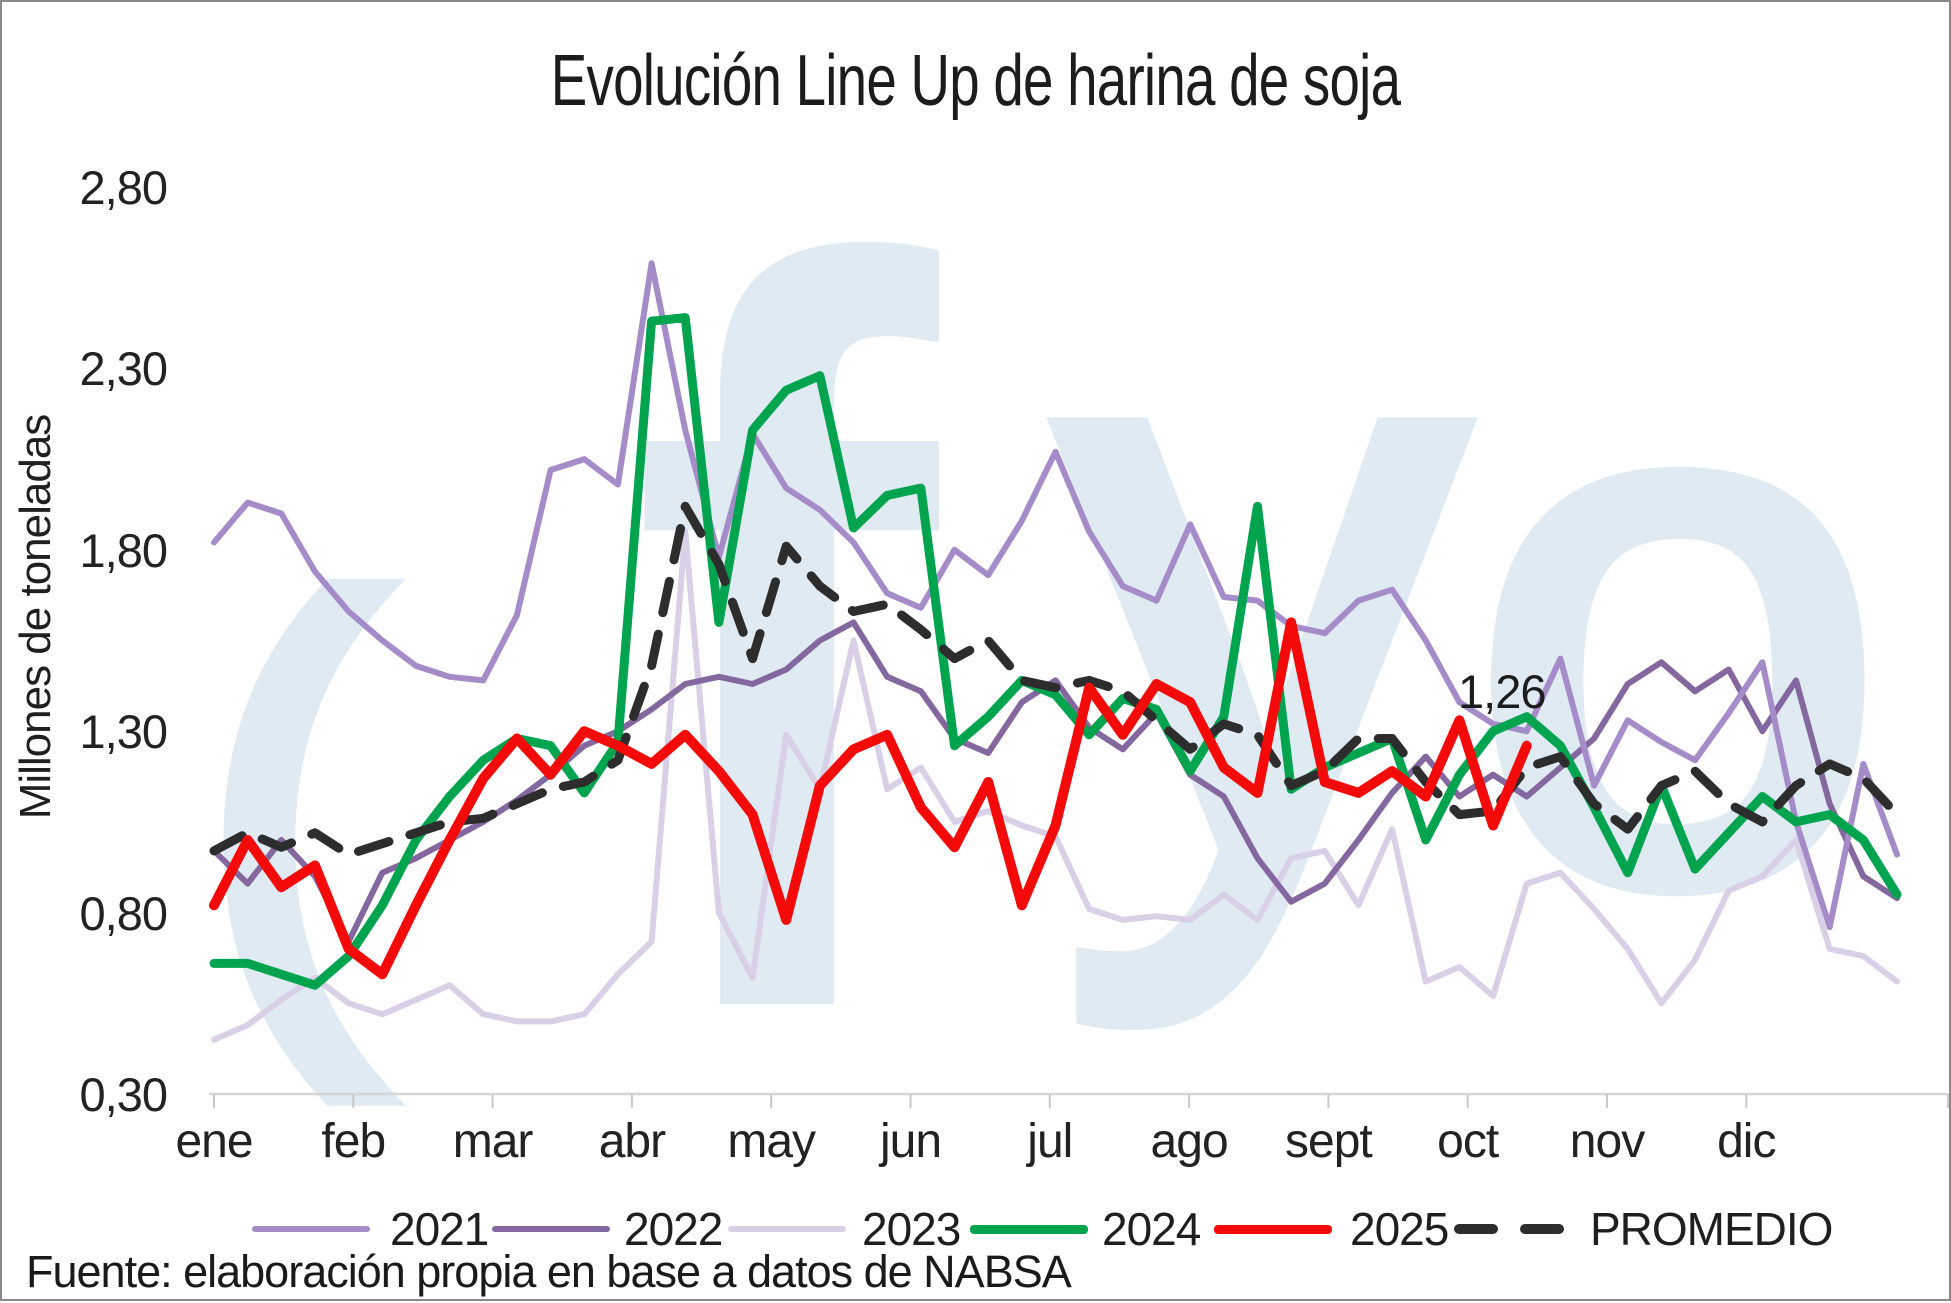 This screenshot has width=1951, height=1303. Describe the element at coordinates (1329, 1141) in the screenshot. I see `x-month-label-sept: sept` at that location.